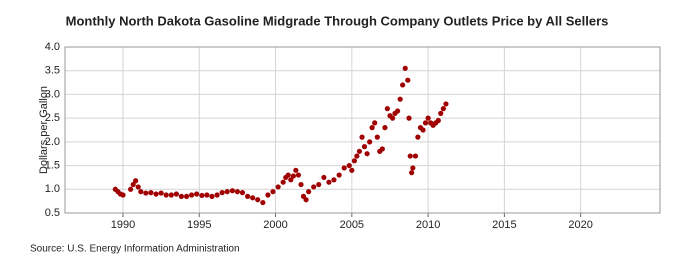 This screenshot has width=675, height=275. I want to click on x-tick-label: 2020, so click(580, 225).